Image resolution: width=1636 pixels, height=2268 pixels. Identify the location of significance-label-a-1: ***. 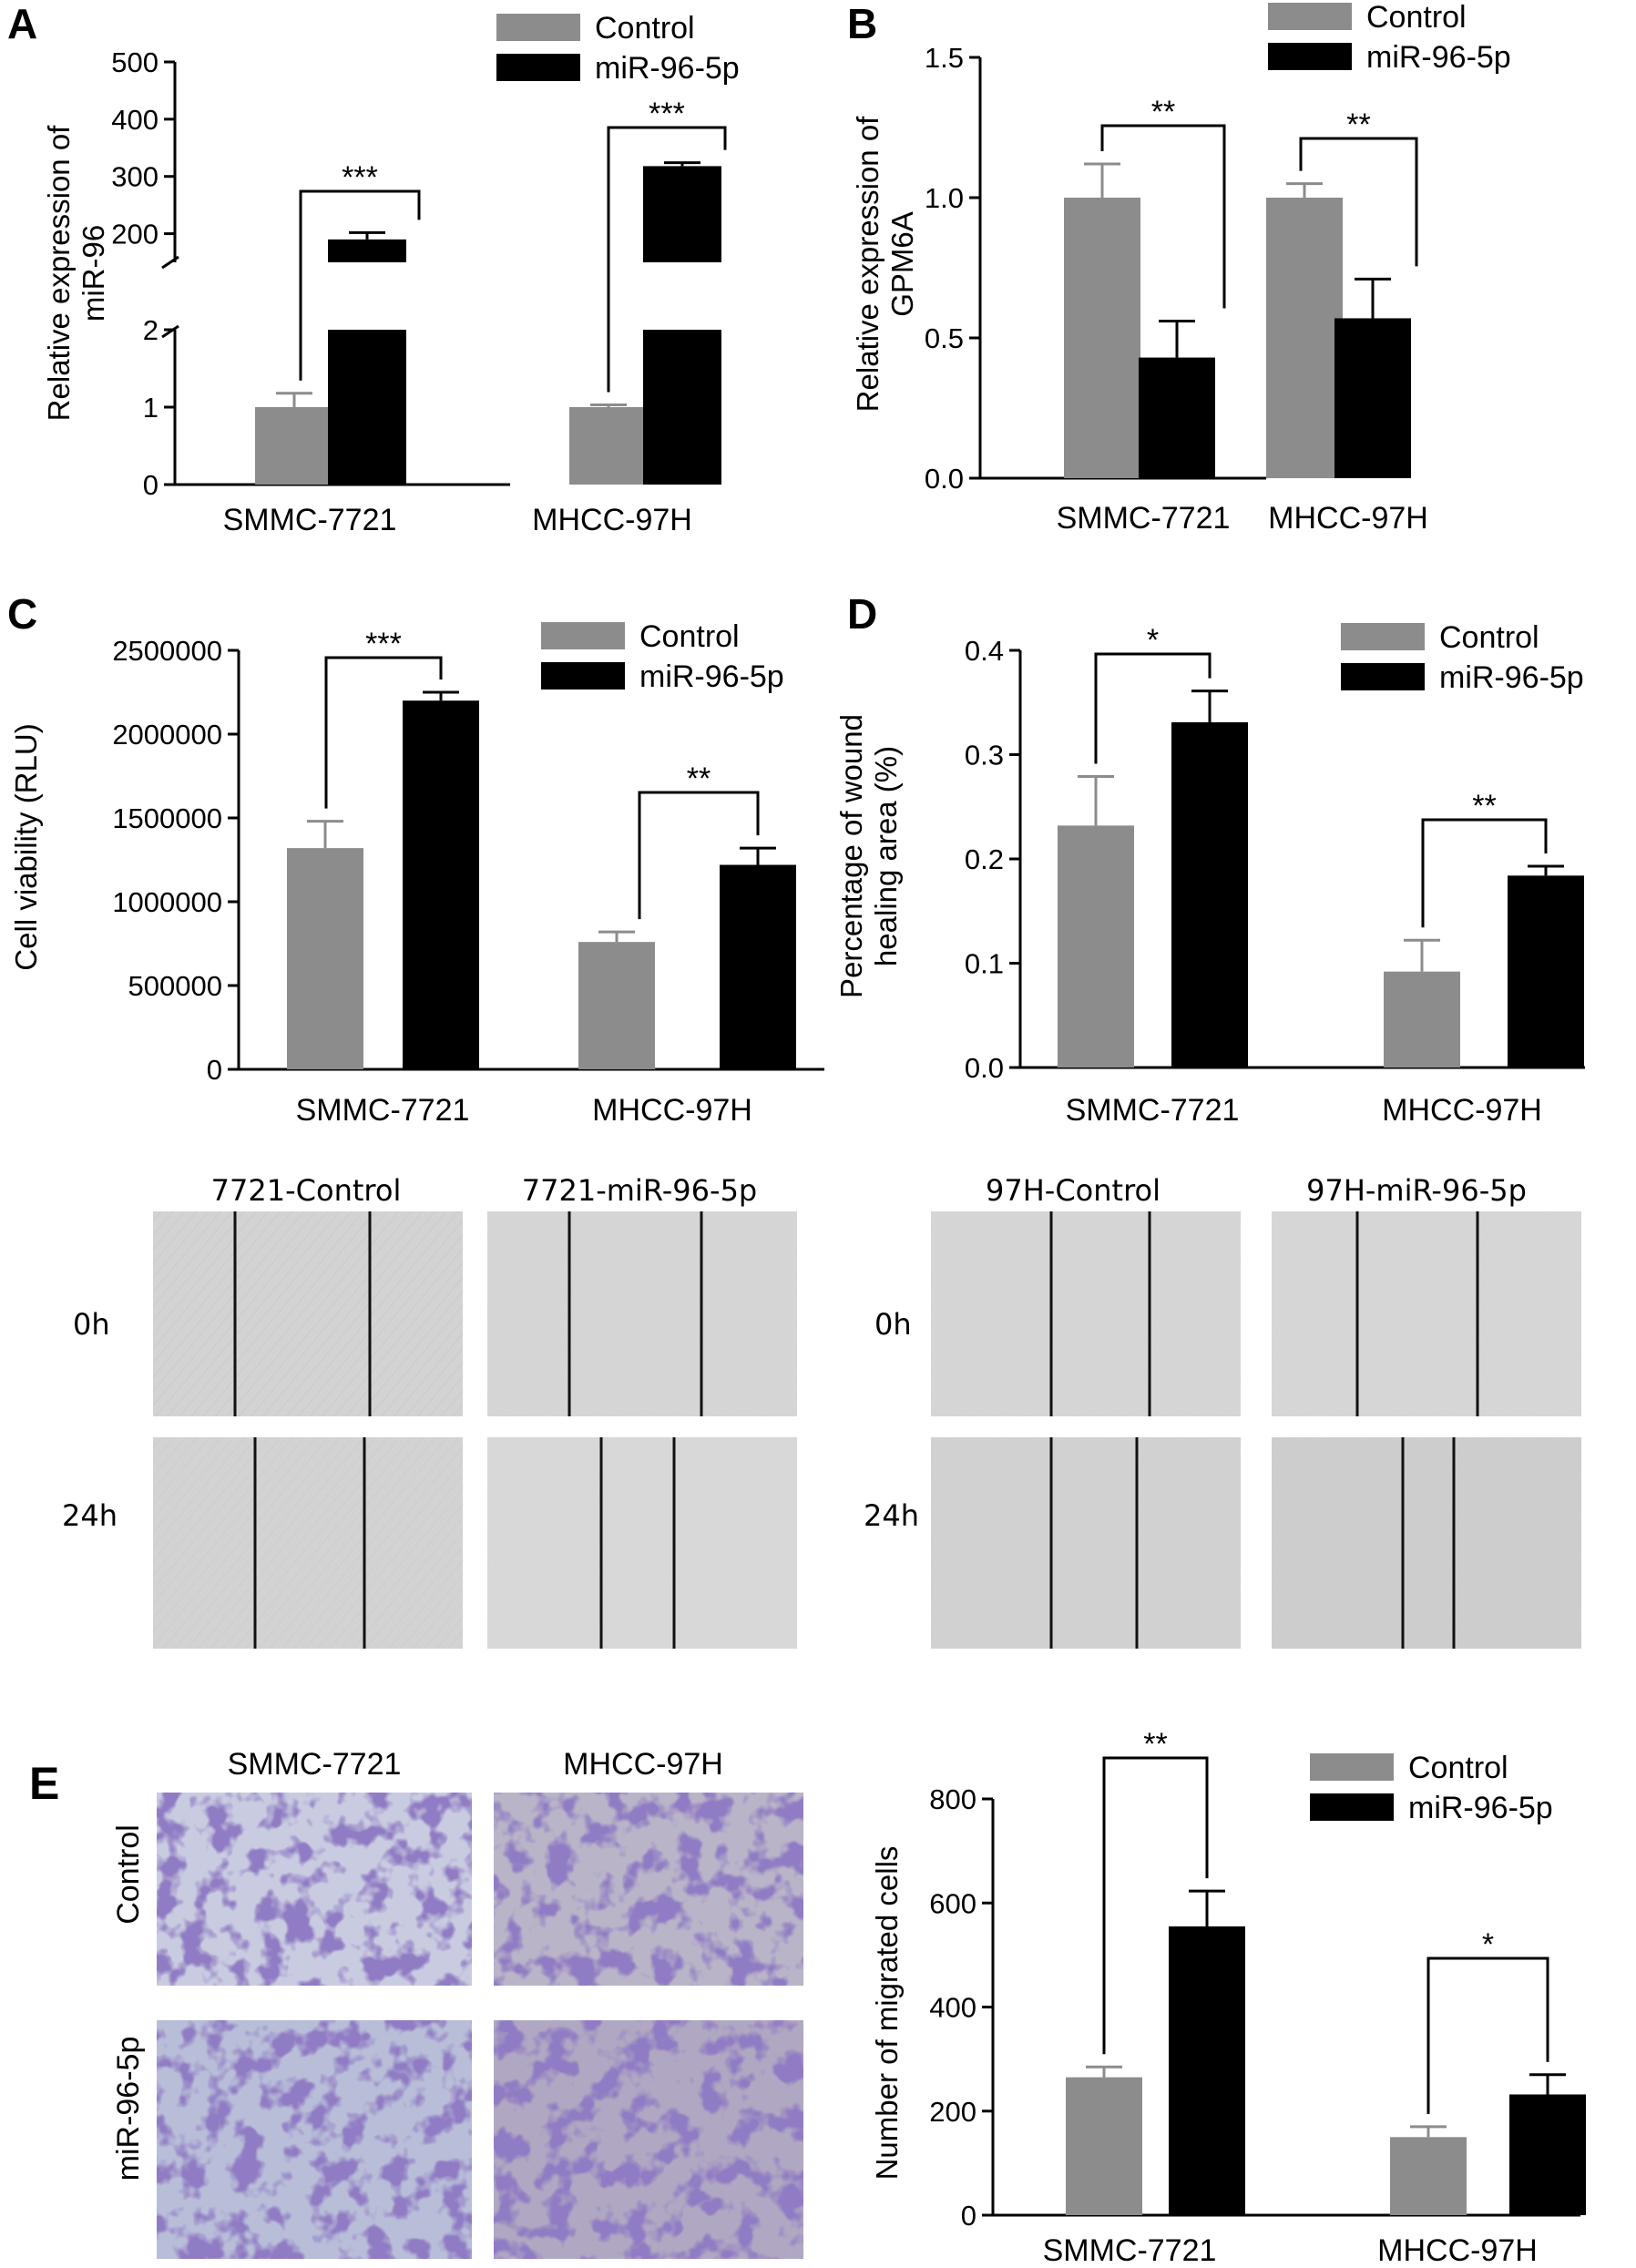
(667, 114).